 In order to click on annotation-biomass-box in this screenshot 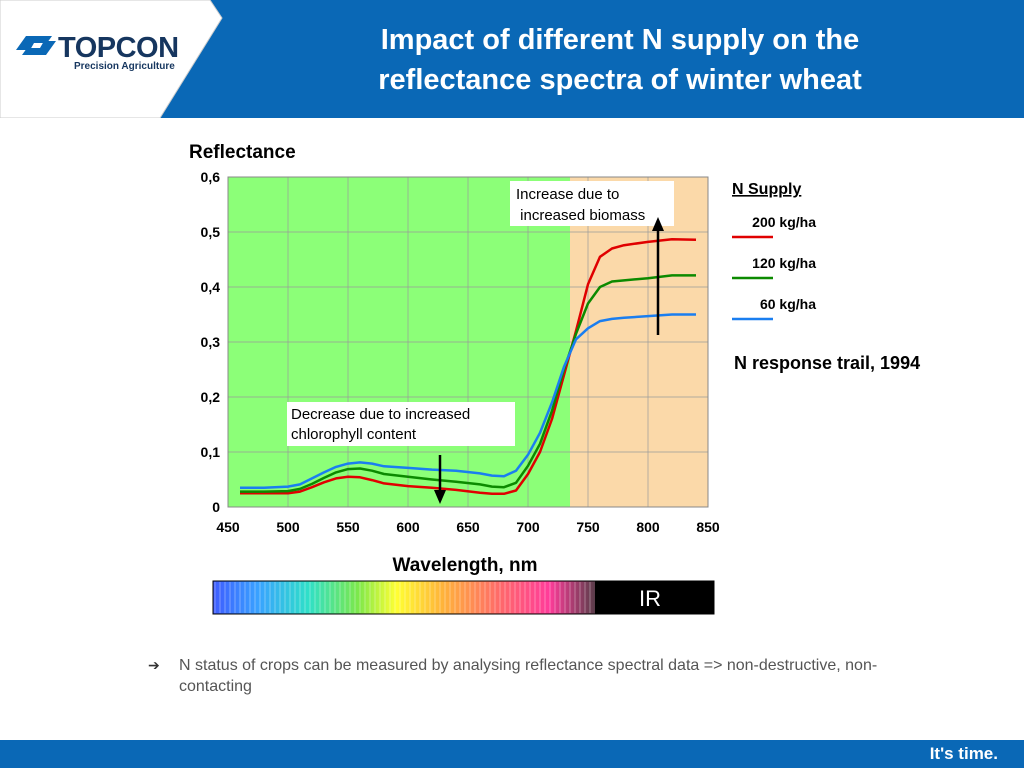, I will do `click(592, 203)`.